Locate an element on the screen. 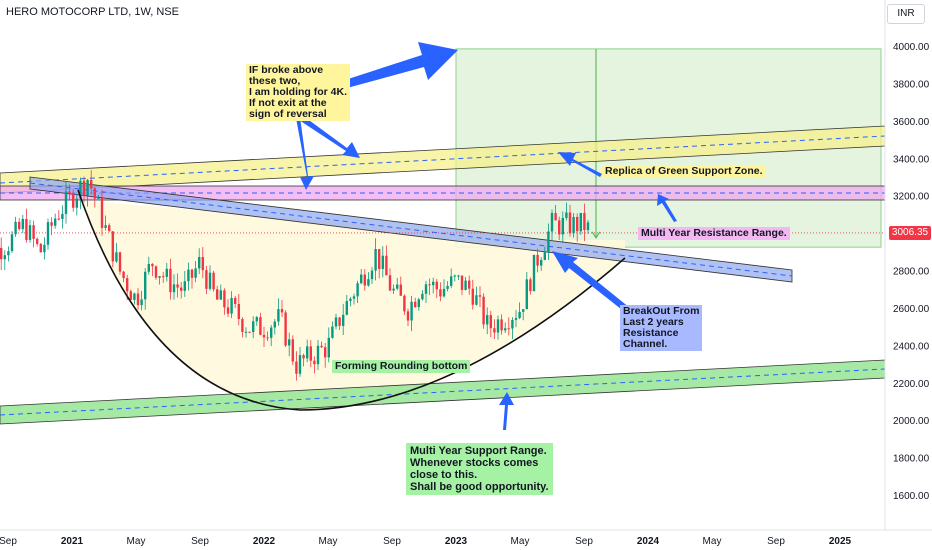 The image size is (932, 550). y-tick-label: 3600.00 is located at coordinates (911, 122).